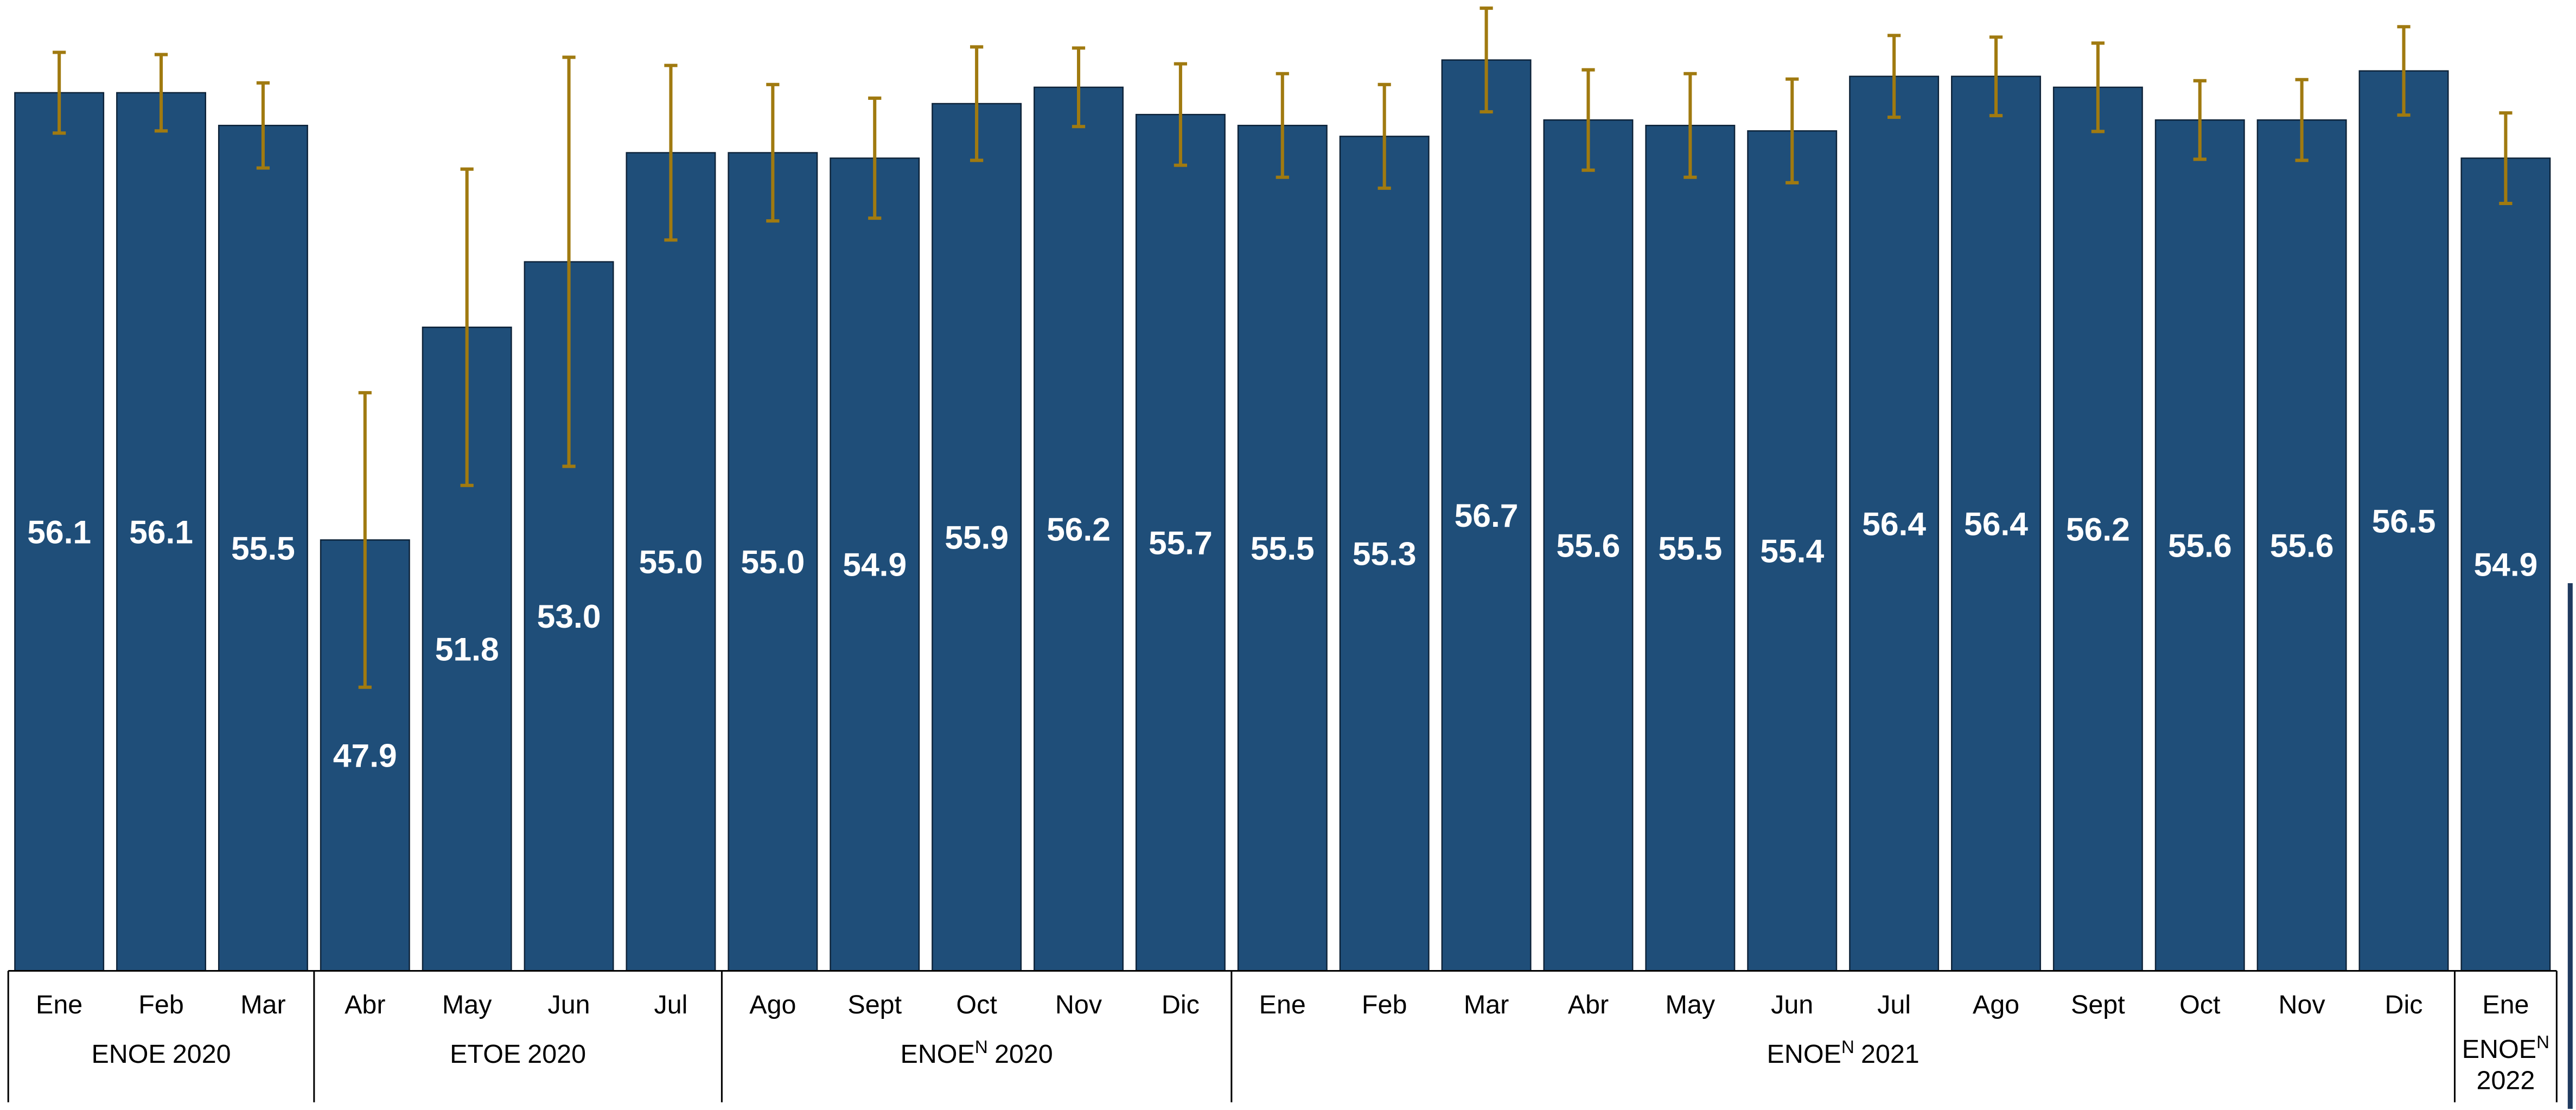  I want to click on value-label: 55.7, so click(1181, 543).